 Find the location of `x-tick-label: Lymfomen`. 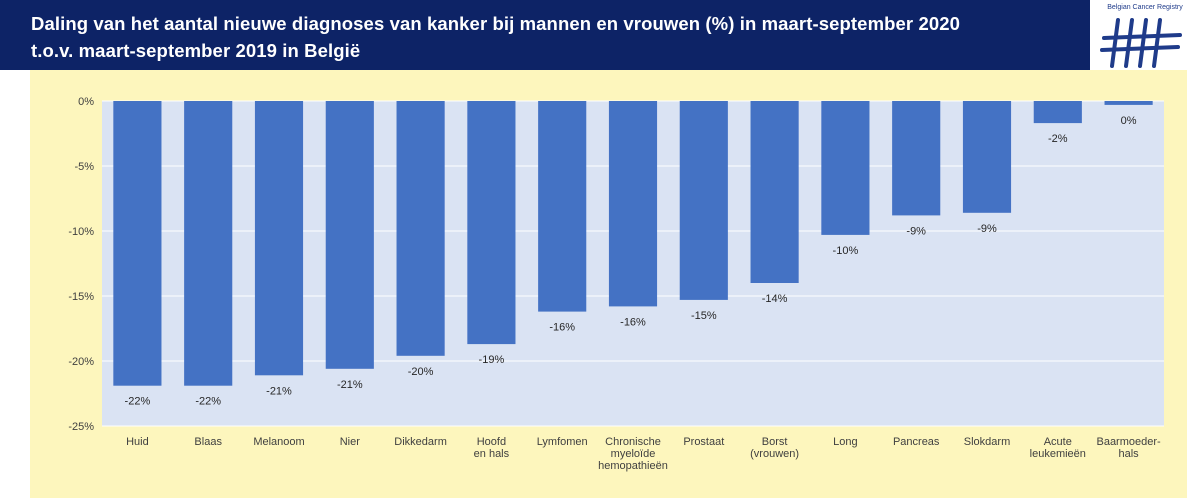

x-tick-label: Lymfomen is located at coordinates (562, 442).